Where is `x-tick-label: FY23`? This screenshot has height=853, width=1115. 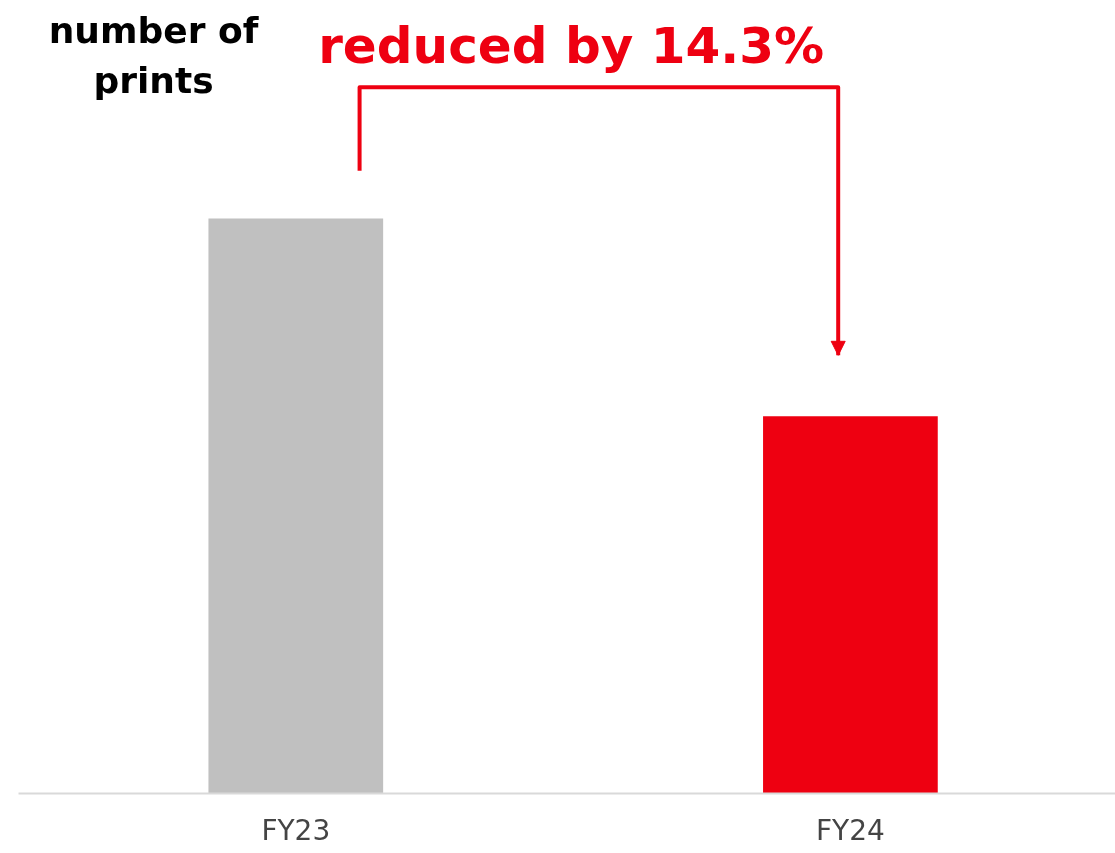 x-tick-label: FY23 is located at coordinates (296, 830).